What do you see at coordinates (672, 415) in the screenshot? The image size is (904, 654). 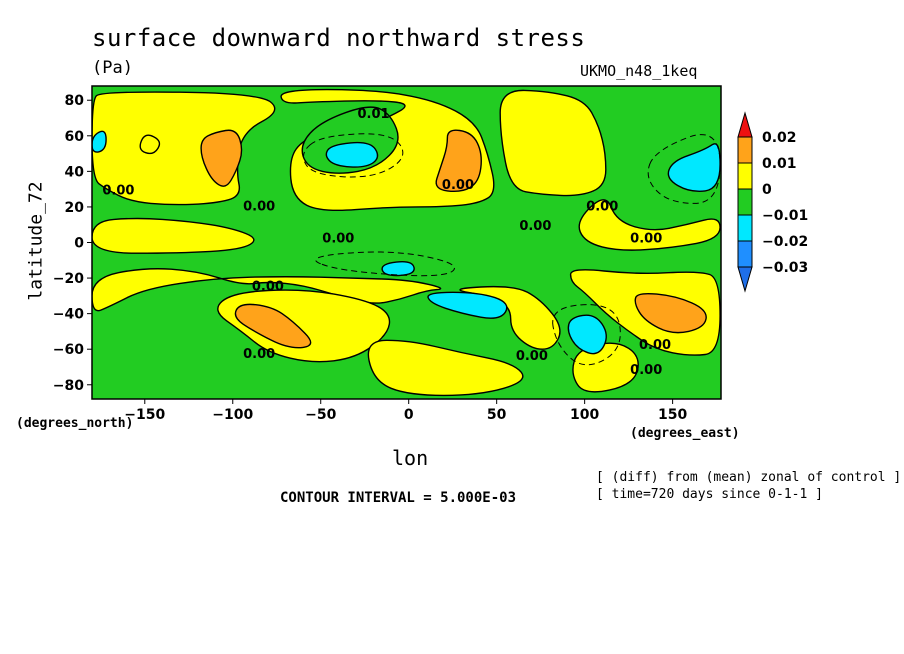 I see `x-tick-label: 150` at bounding box center [672, 415].